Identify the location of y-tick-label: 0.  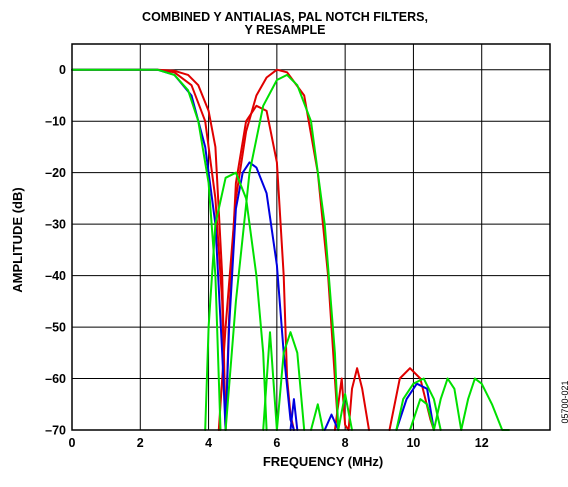
(62, 70).